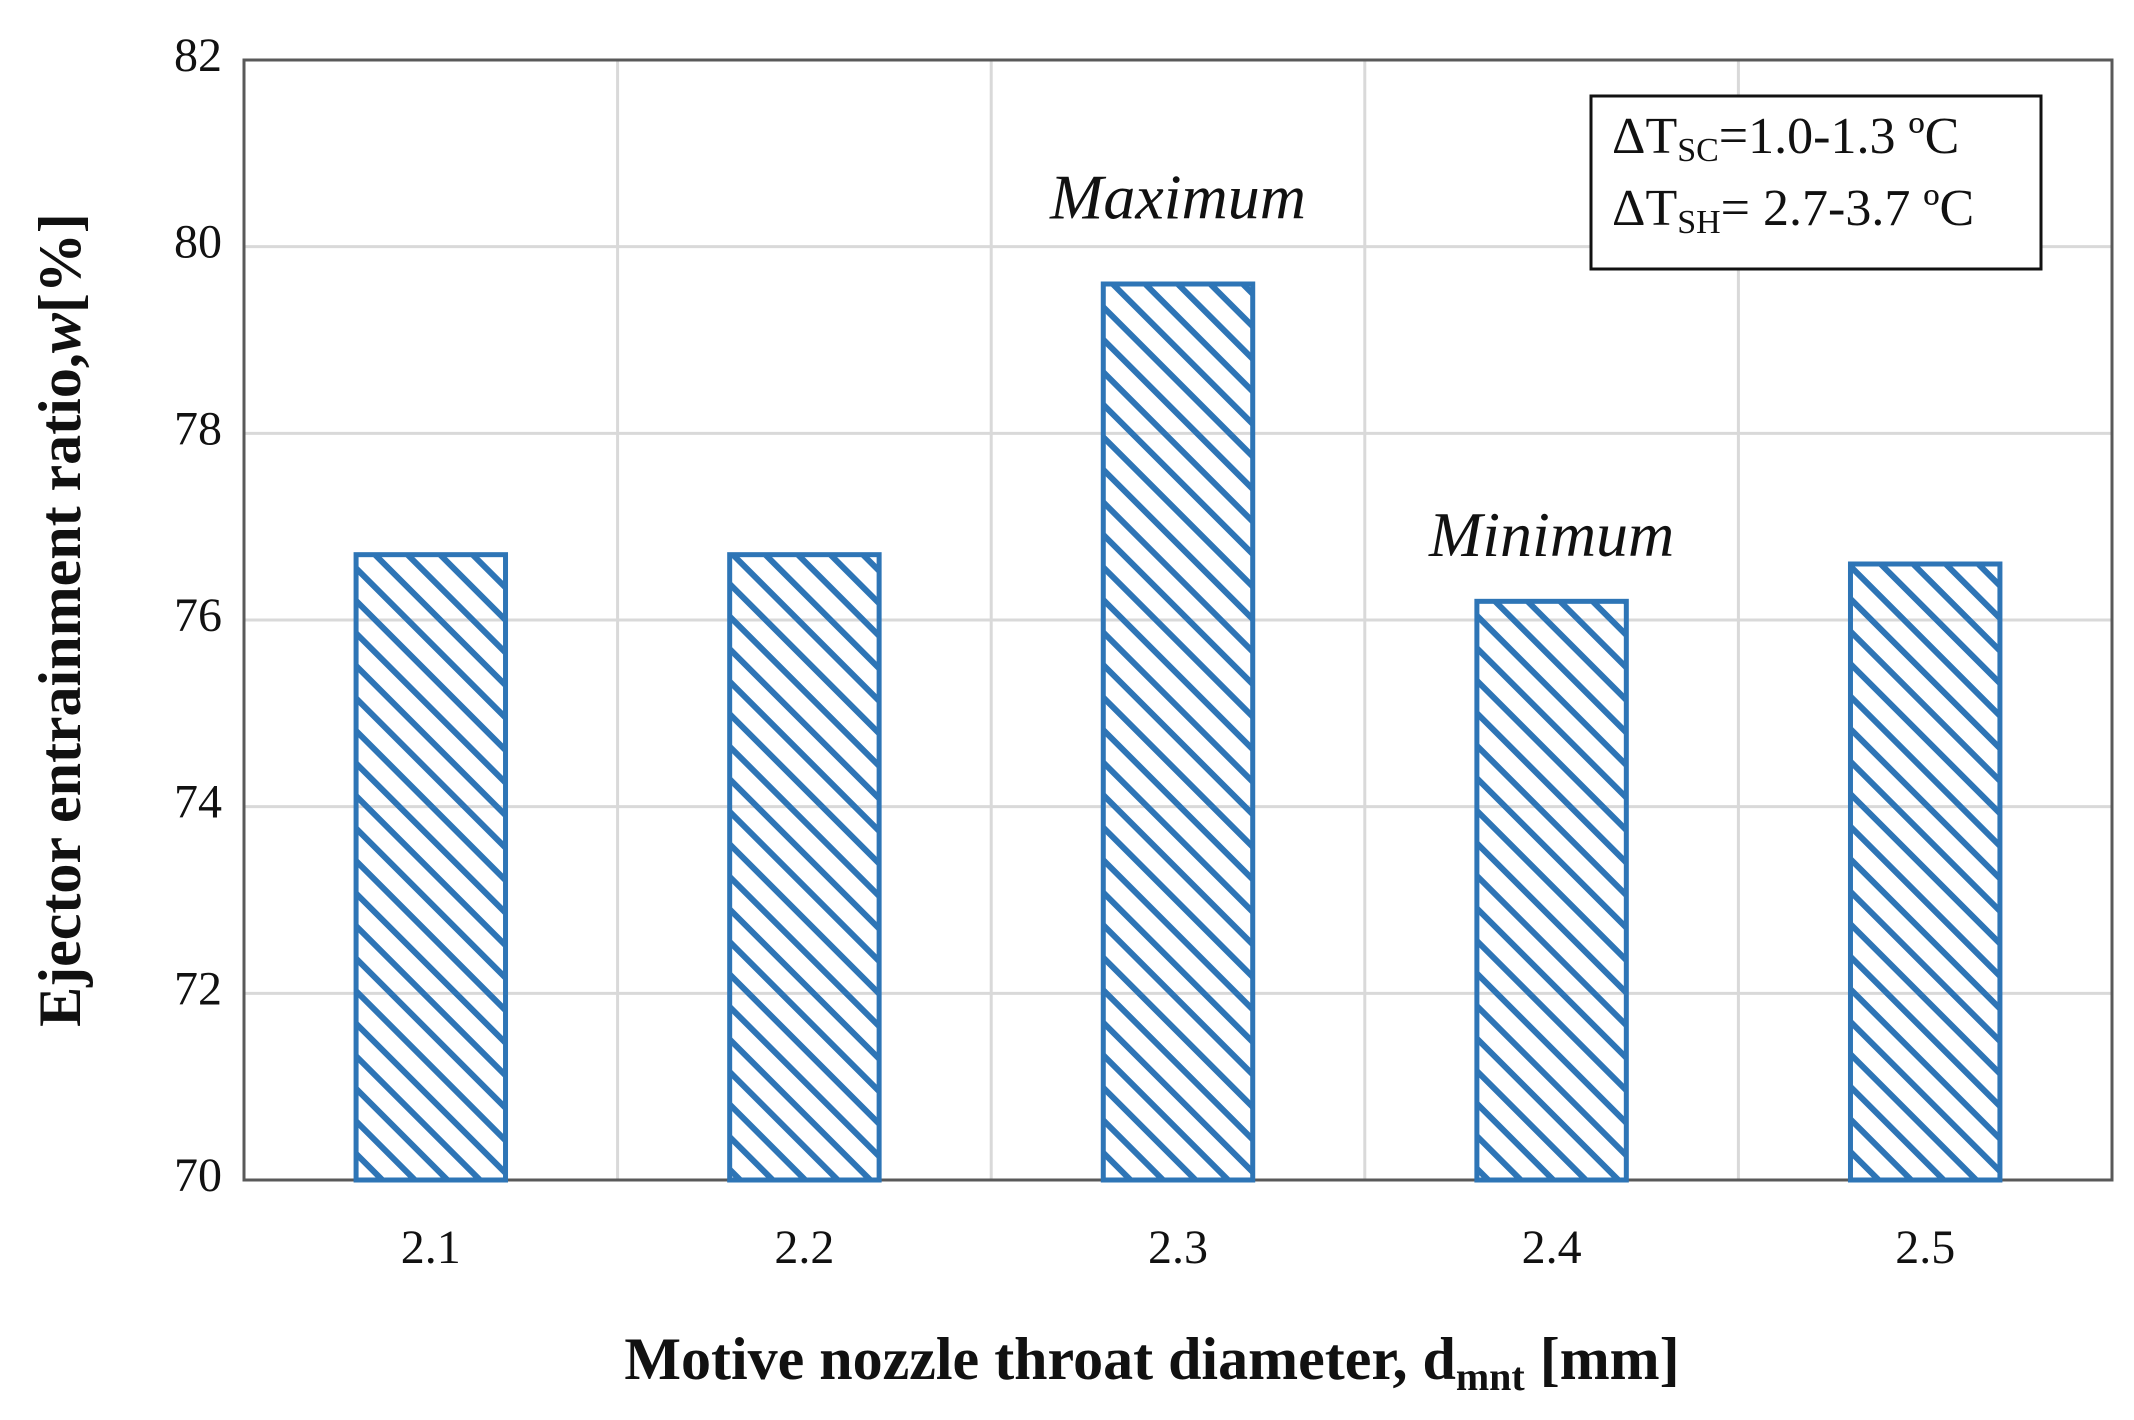 The image size is (2134, 1420). I want to click on y-tick-label: 78, so click(198, 428).